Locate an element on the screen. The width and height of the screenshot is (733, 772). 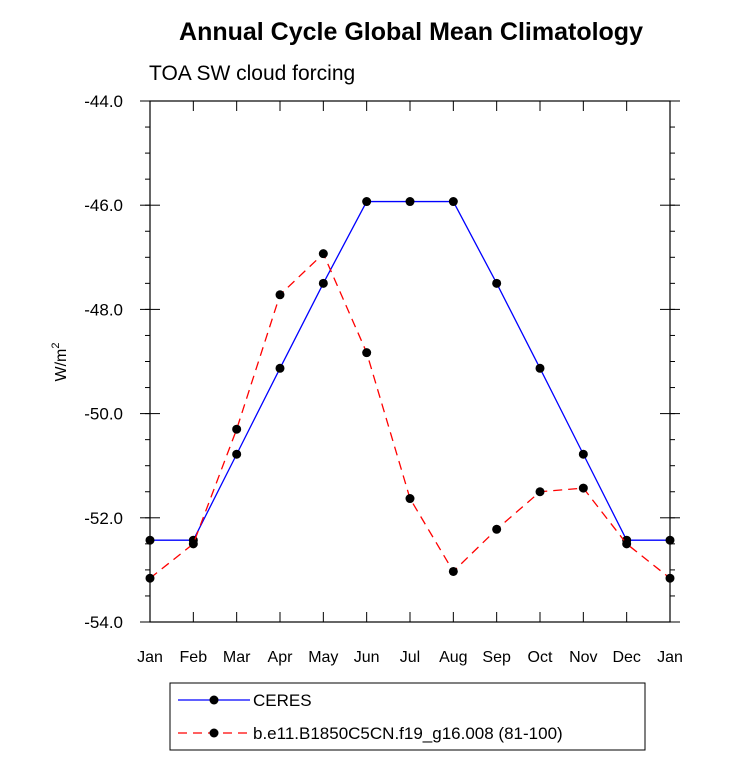
x-tick-label: Sep is located at coordinates (496, 657).